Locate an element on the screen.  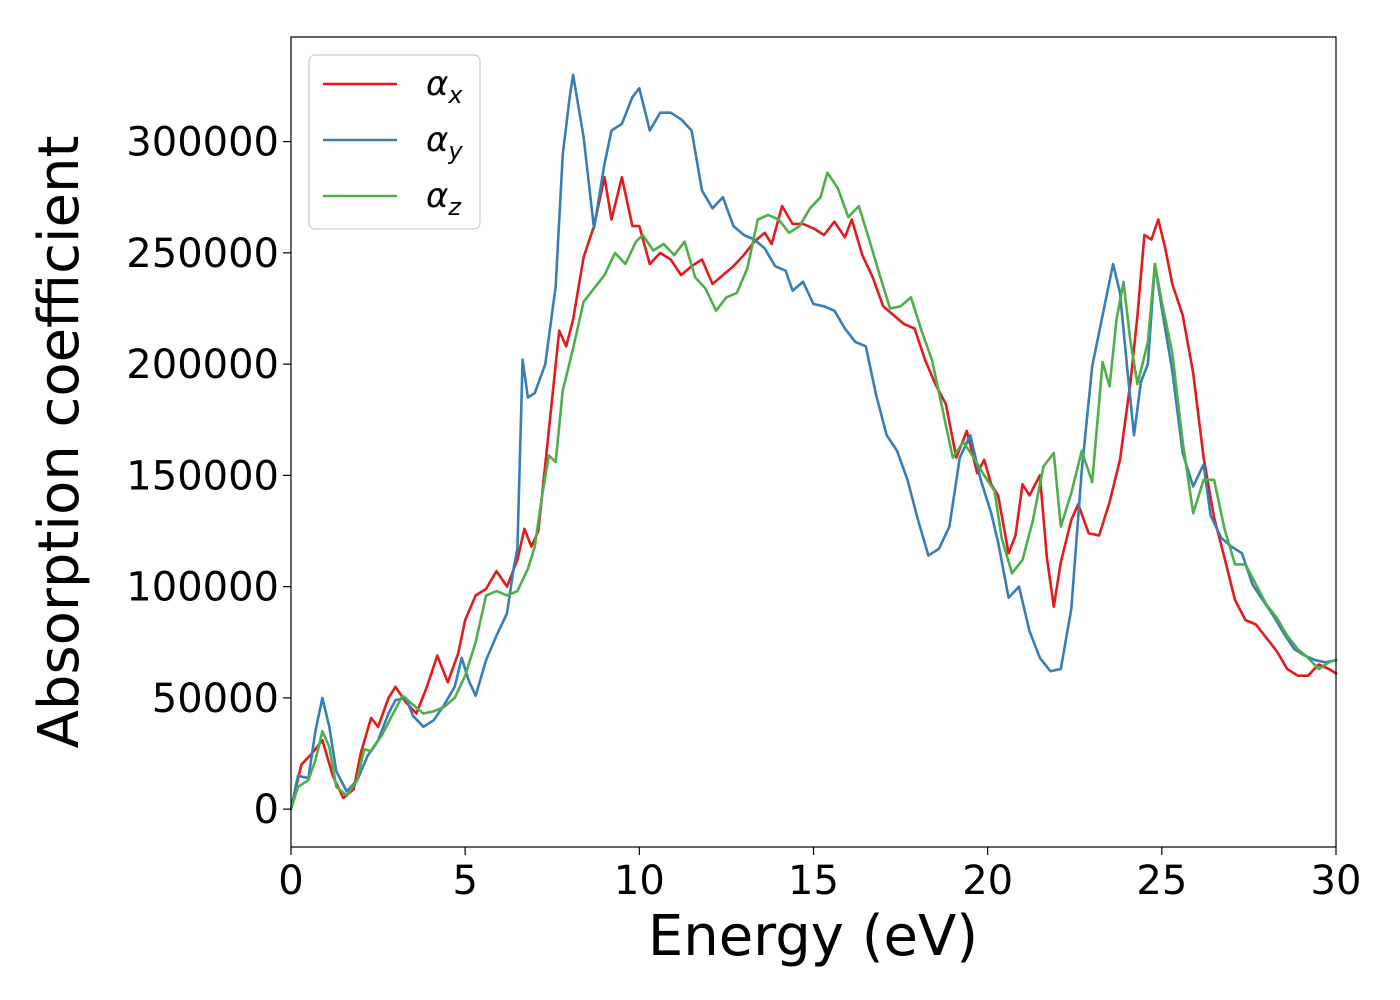
x-tick-label: 25 is located at coordinates (1161, 881).